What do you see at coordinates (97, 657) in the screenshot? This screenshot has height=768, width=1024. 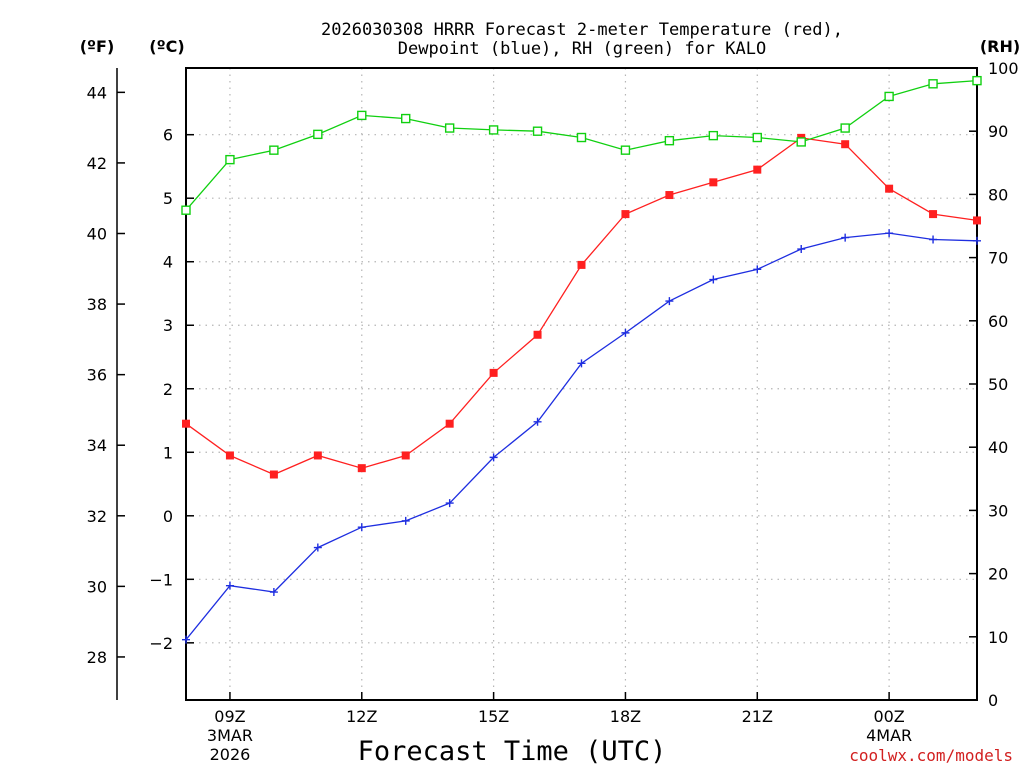 I see `fahrenheit-tick-label: 28` at bounding box center [97, 657].